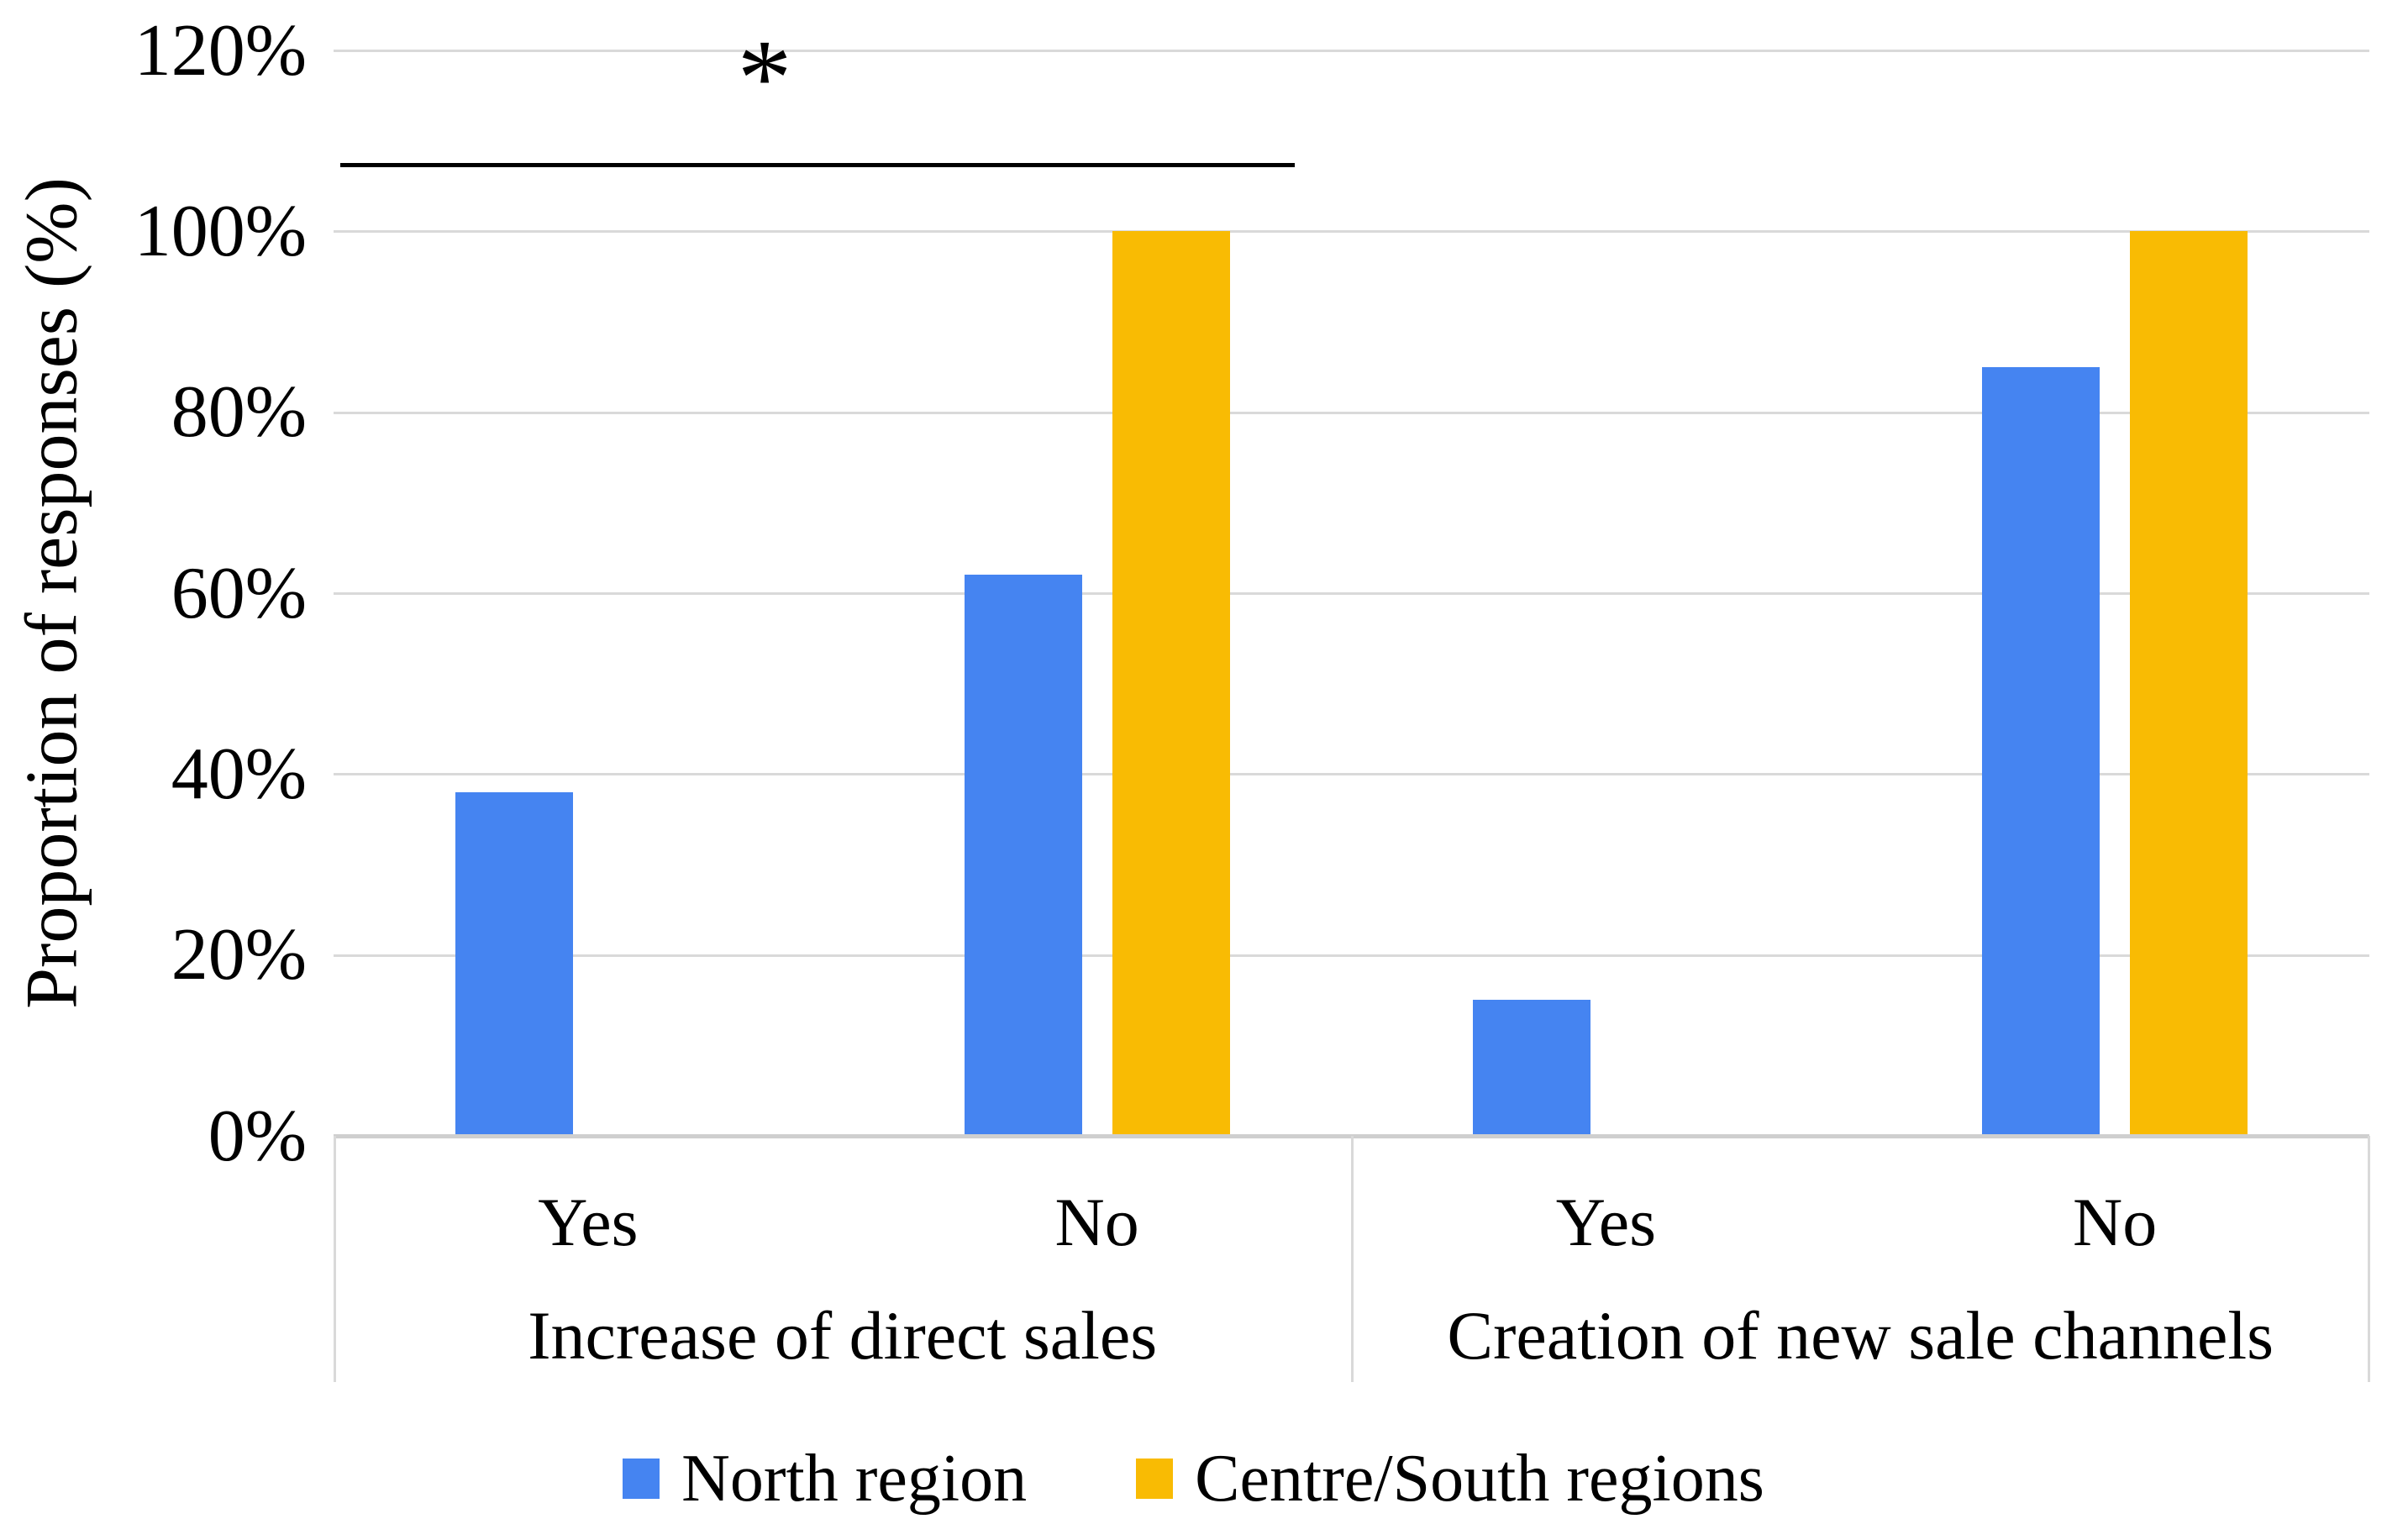 Image resolution: width=2387 pixels, height=1540 pixels. I want to click on y-tick-label-20: 20%, so click(239, 955).